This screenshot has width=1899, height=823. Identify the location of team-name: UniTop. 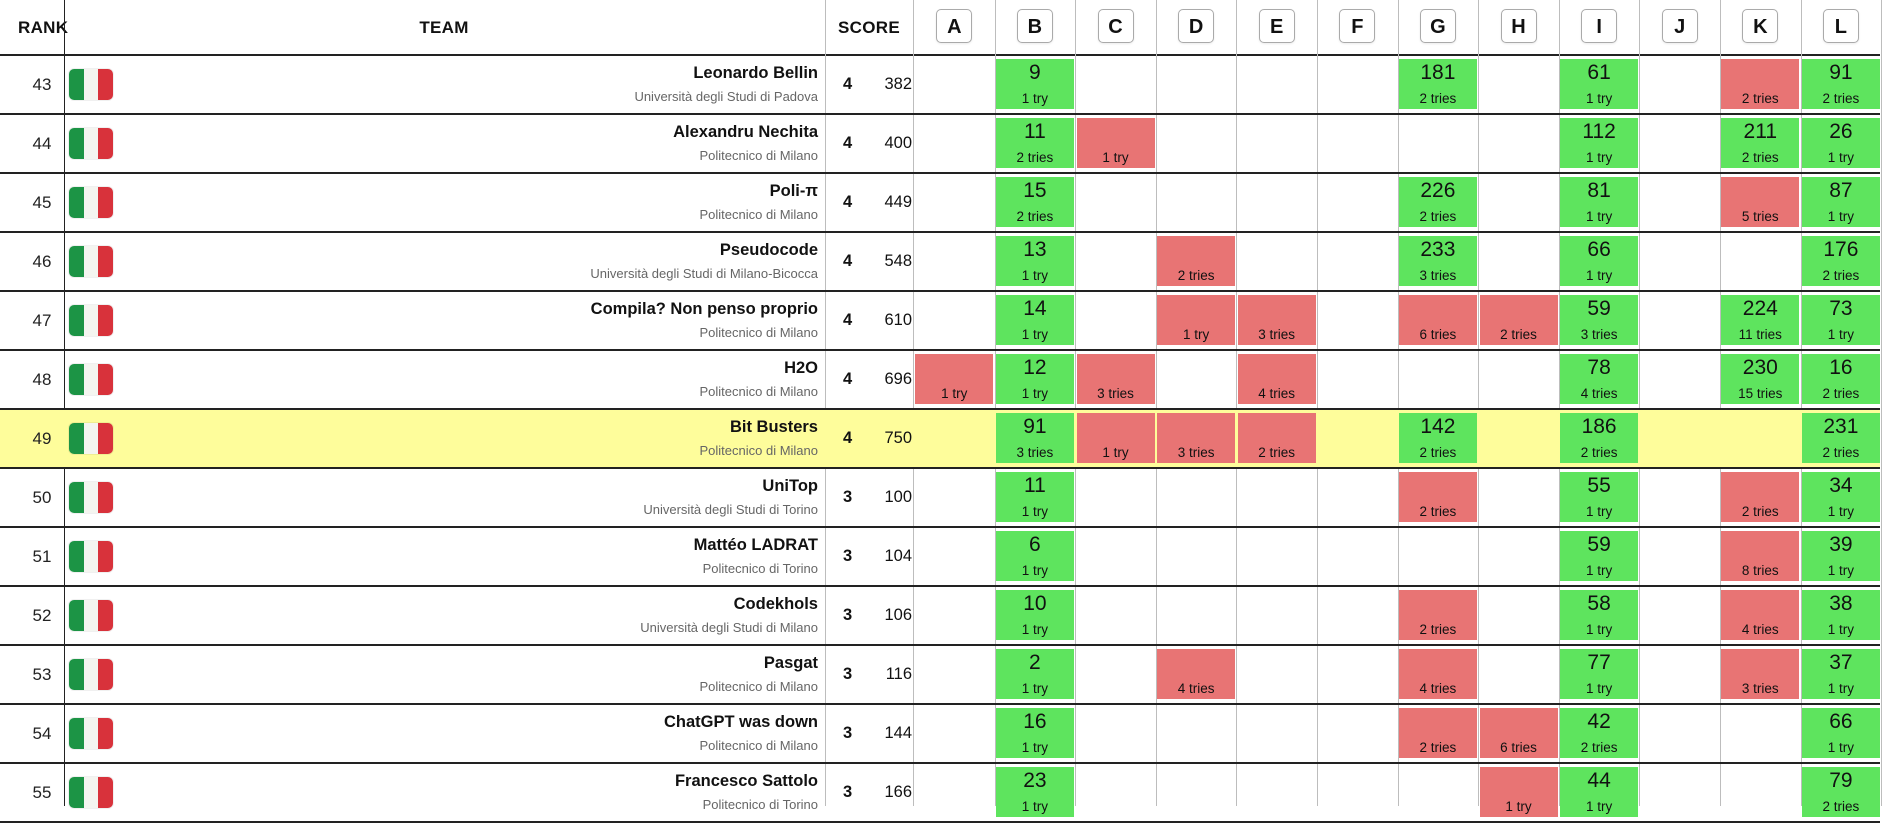
(790, 486).